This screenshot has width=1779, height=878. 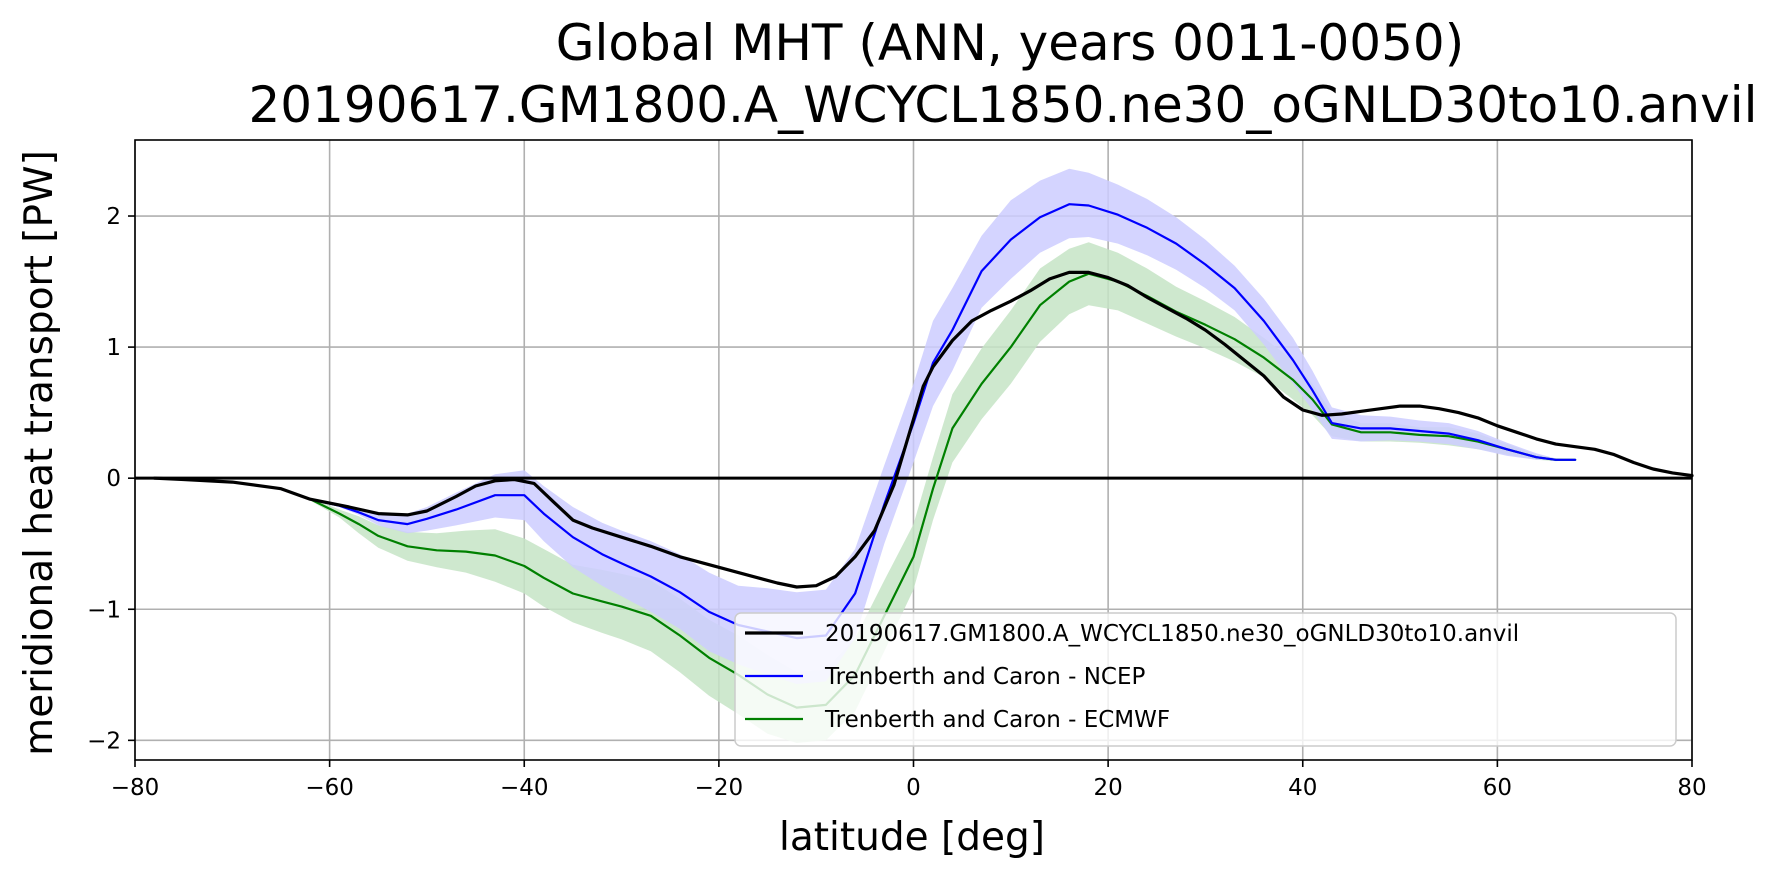 What do you see at coordinates (104, 610) in the screenshot?
I see `y-tick-label: −1` at bounding box center [104, 610].